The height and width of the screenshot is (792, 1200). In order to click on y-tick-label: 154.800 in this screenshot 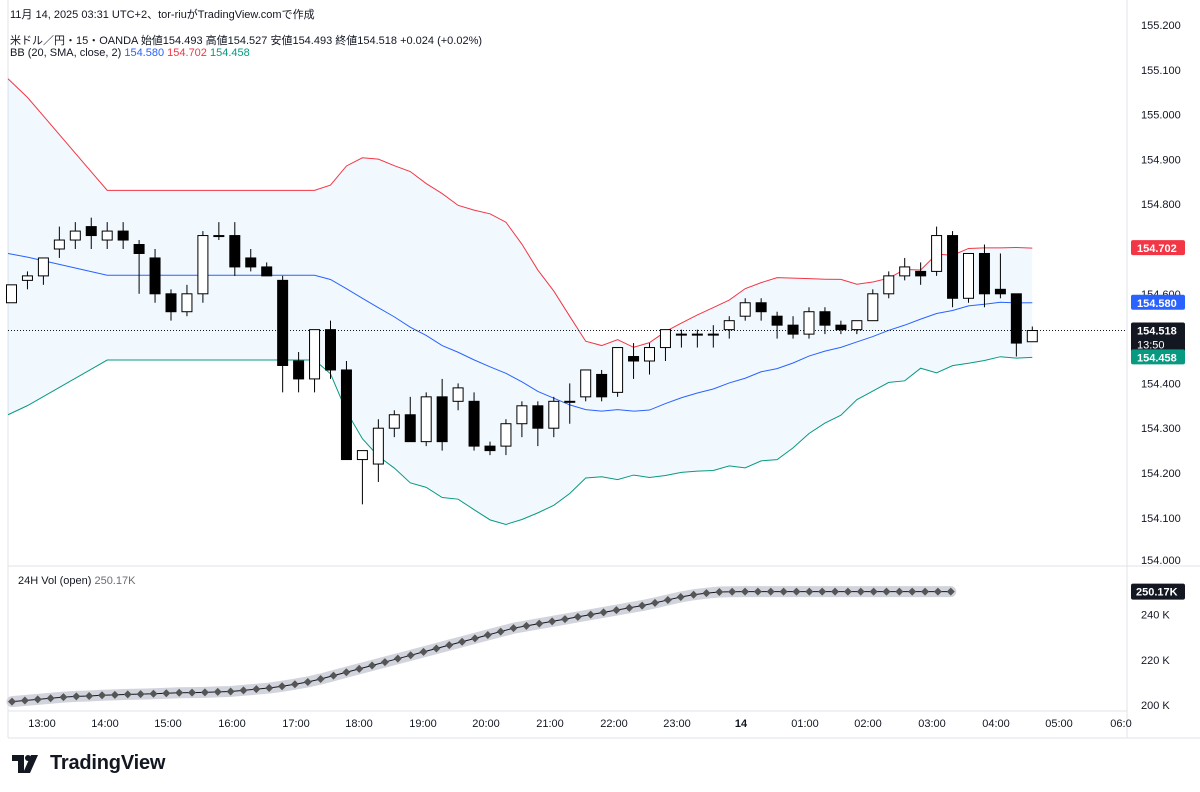, I will do `click(1161, 205)`.